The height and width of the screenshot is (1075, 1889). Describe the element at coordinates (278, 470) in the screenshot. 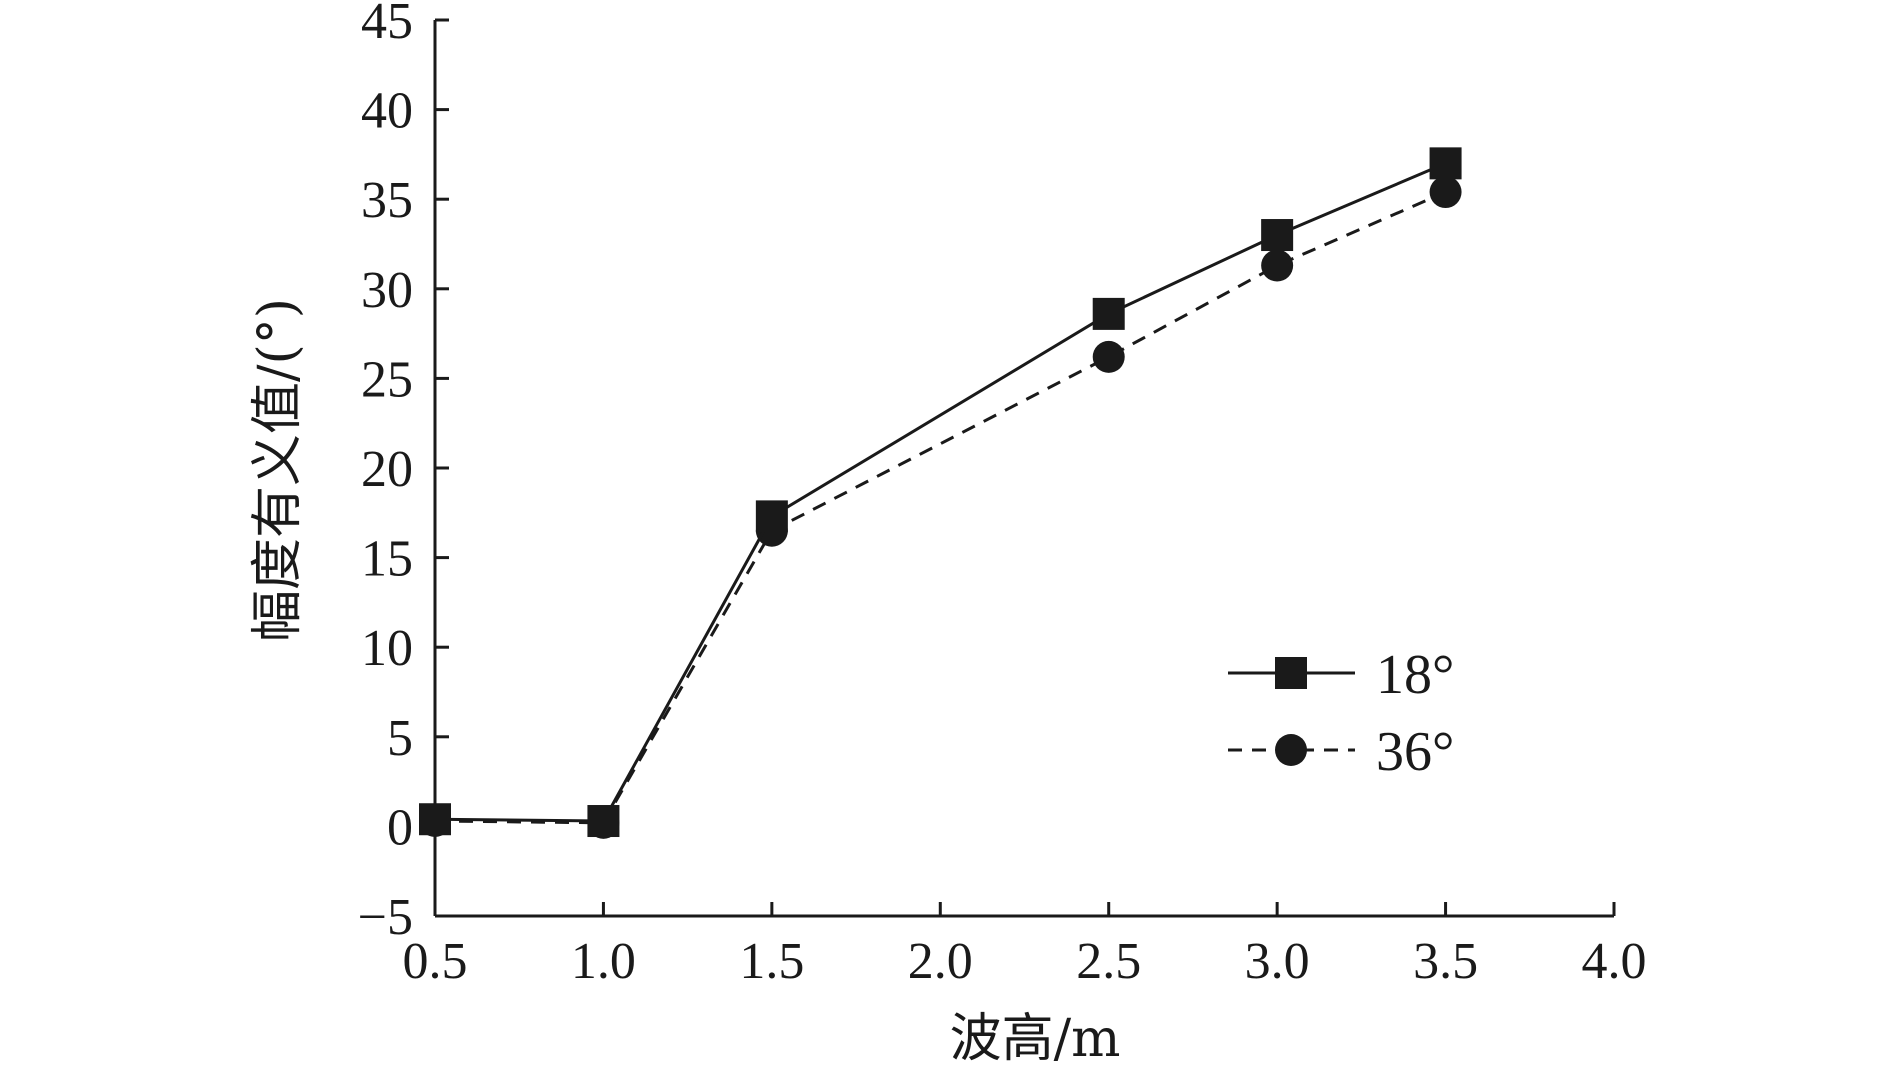

I see `y-axis-title: 幅度有义值/(°)` at that location.